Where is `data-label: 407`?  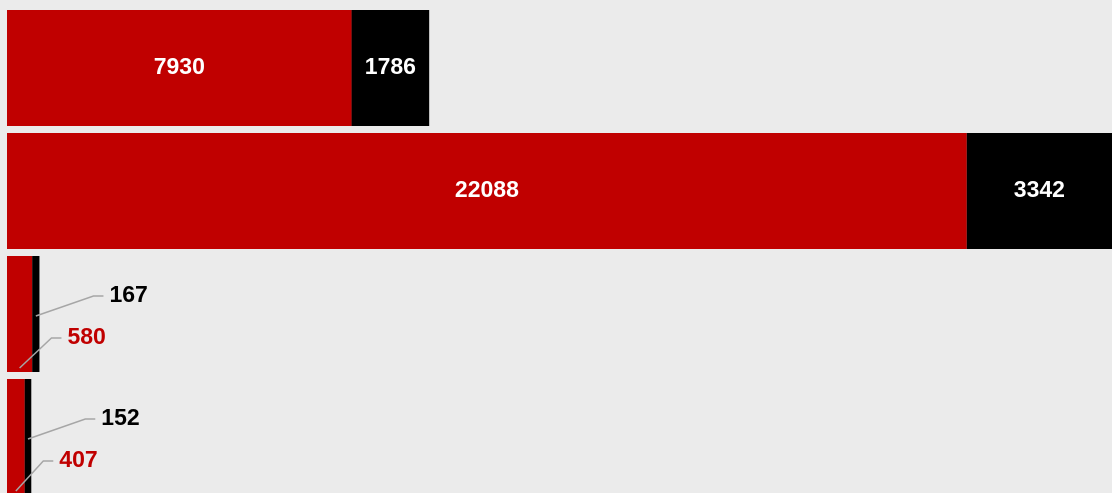 data-label: 407 is located at coordinates (78, 459).